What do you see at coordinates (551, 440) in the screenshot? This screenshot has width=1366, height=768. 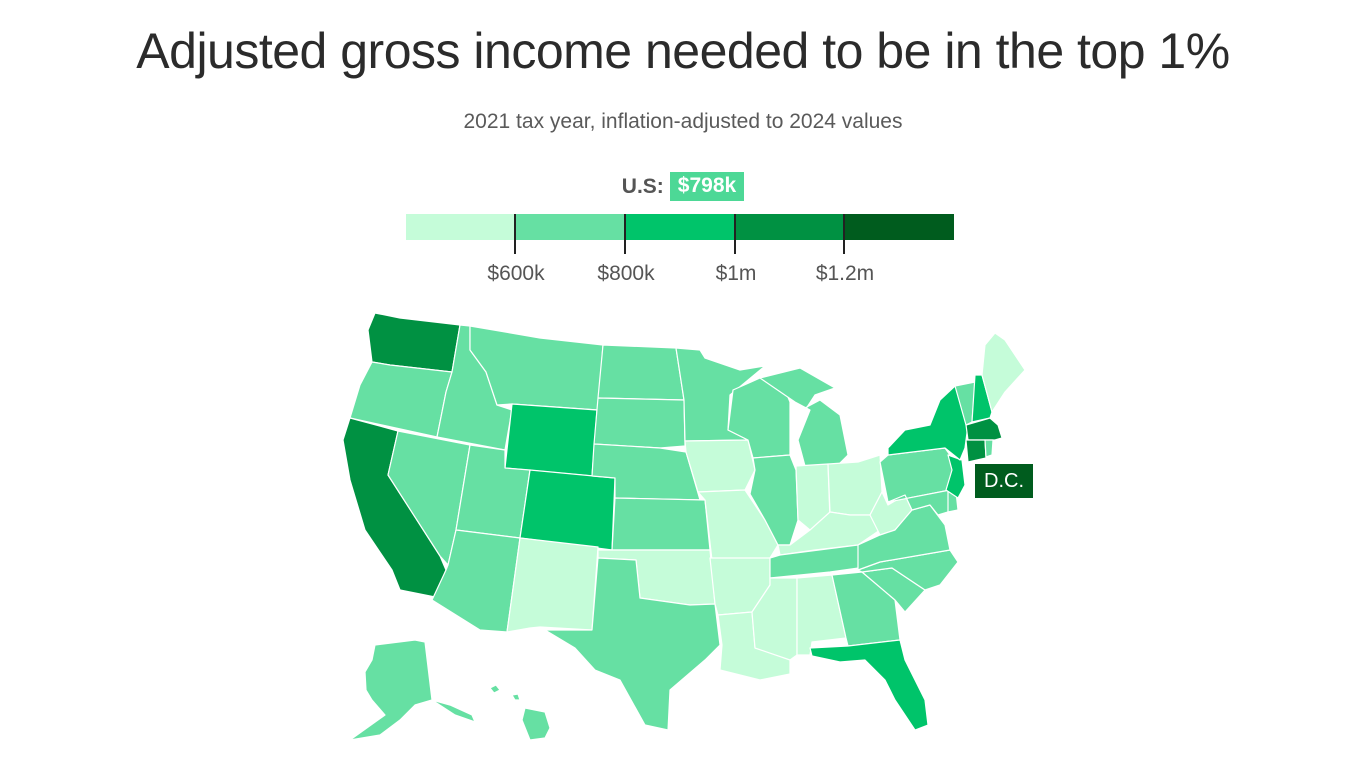 I see `state-WY` at bounding box center [551, 440].